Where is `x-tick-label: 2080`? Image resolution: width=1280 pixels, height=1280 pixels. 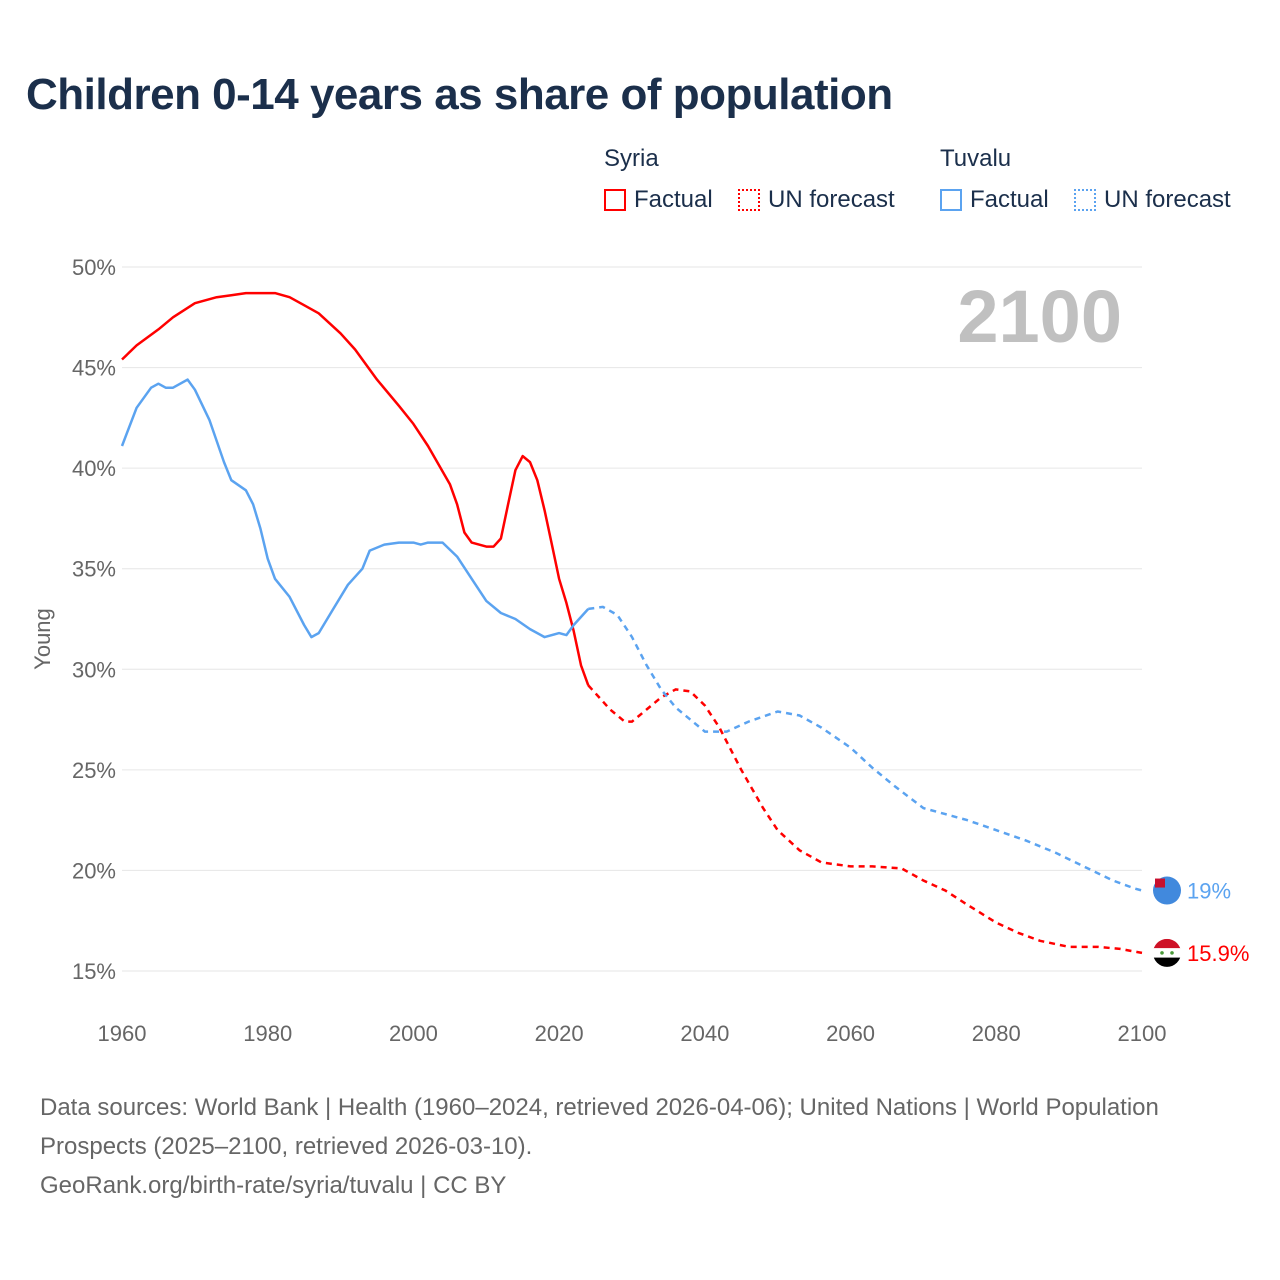 x-tick-label: 2080 is located at coordinates (996, 1033).